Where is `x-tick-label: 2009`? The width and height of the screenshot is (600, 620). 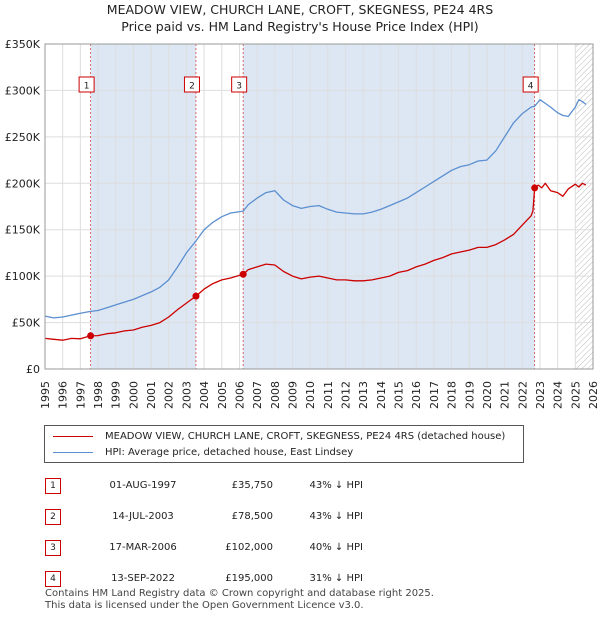 x-tick-label: 2009 is located at coordinates (292, 395).